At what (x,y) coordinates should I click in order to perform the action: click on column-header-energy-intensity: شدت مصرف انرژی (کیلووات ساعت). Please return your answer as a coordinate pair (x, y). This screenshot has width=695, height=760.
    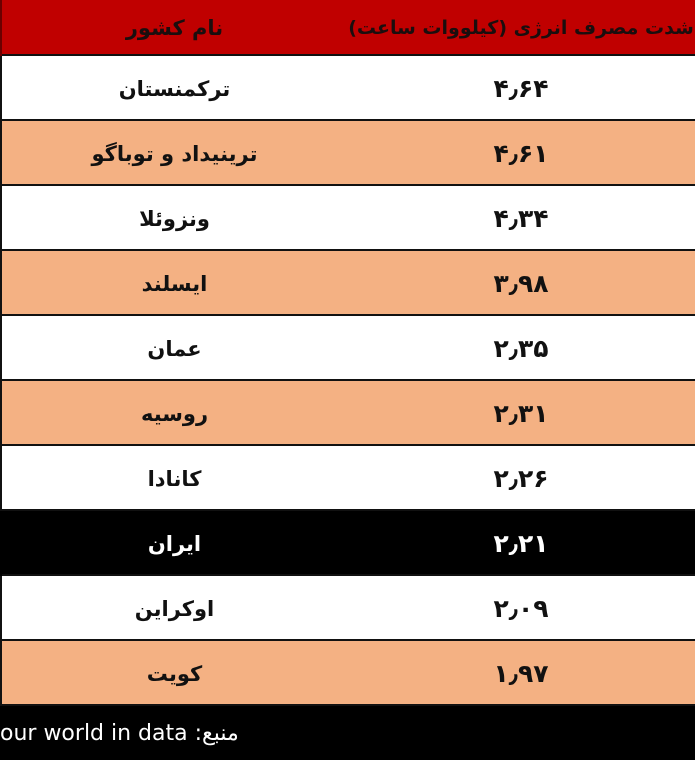
    Looking at the image, I should click on (521, 28).